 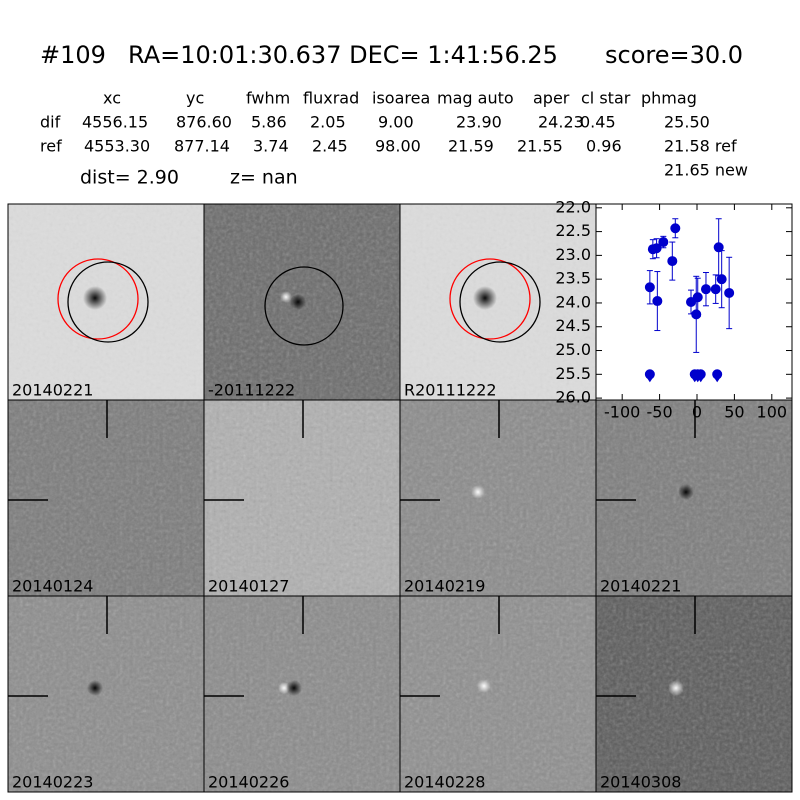 What do you see at coordinates (669, 98) in the screenshot?
I see `column-header: phmag` at bounding box center [669, 98].